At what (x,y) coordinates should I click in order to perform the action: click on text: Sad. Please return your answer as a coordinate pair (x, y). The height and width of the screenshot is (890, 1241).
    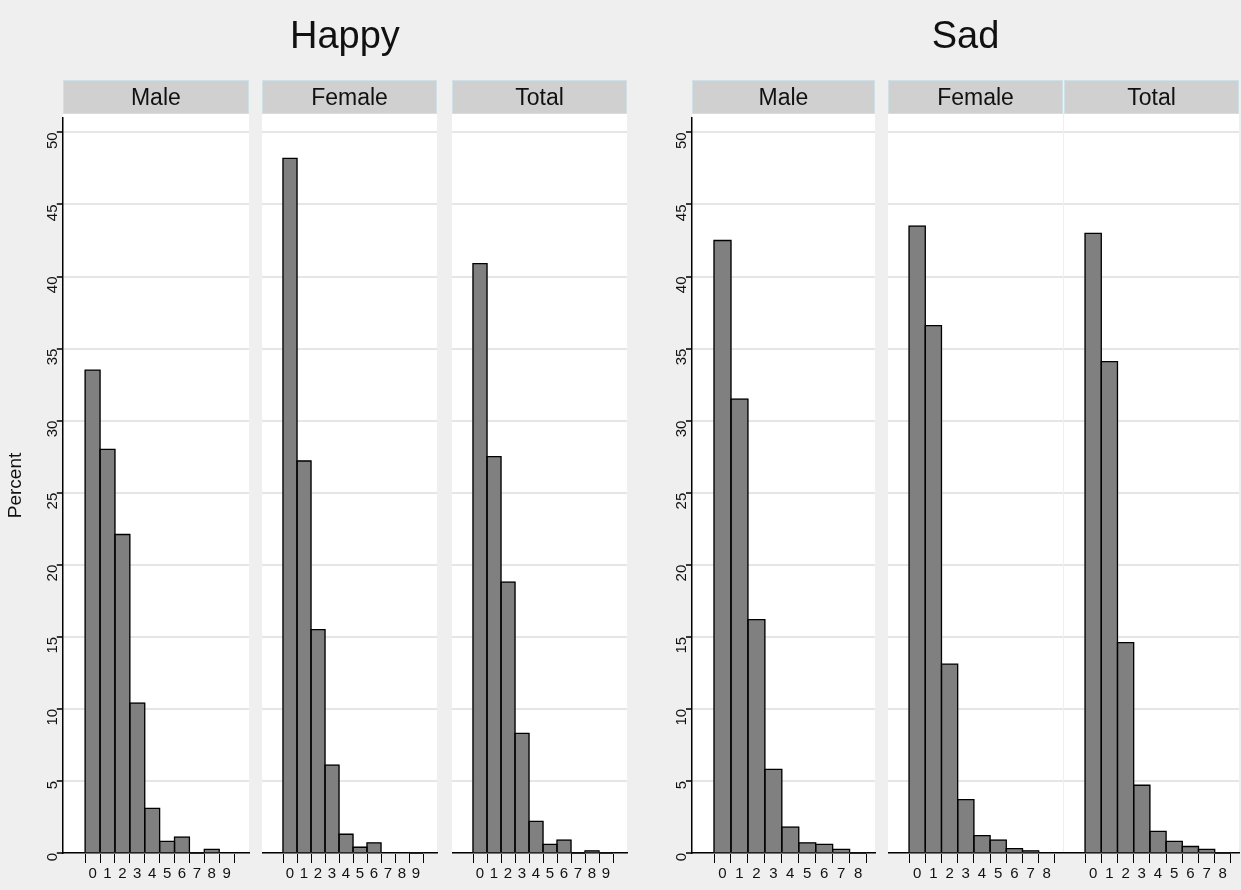
    Looking at the image, I should click on (965, 35).